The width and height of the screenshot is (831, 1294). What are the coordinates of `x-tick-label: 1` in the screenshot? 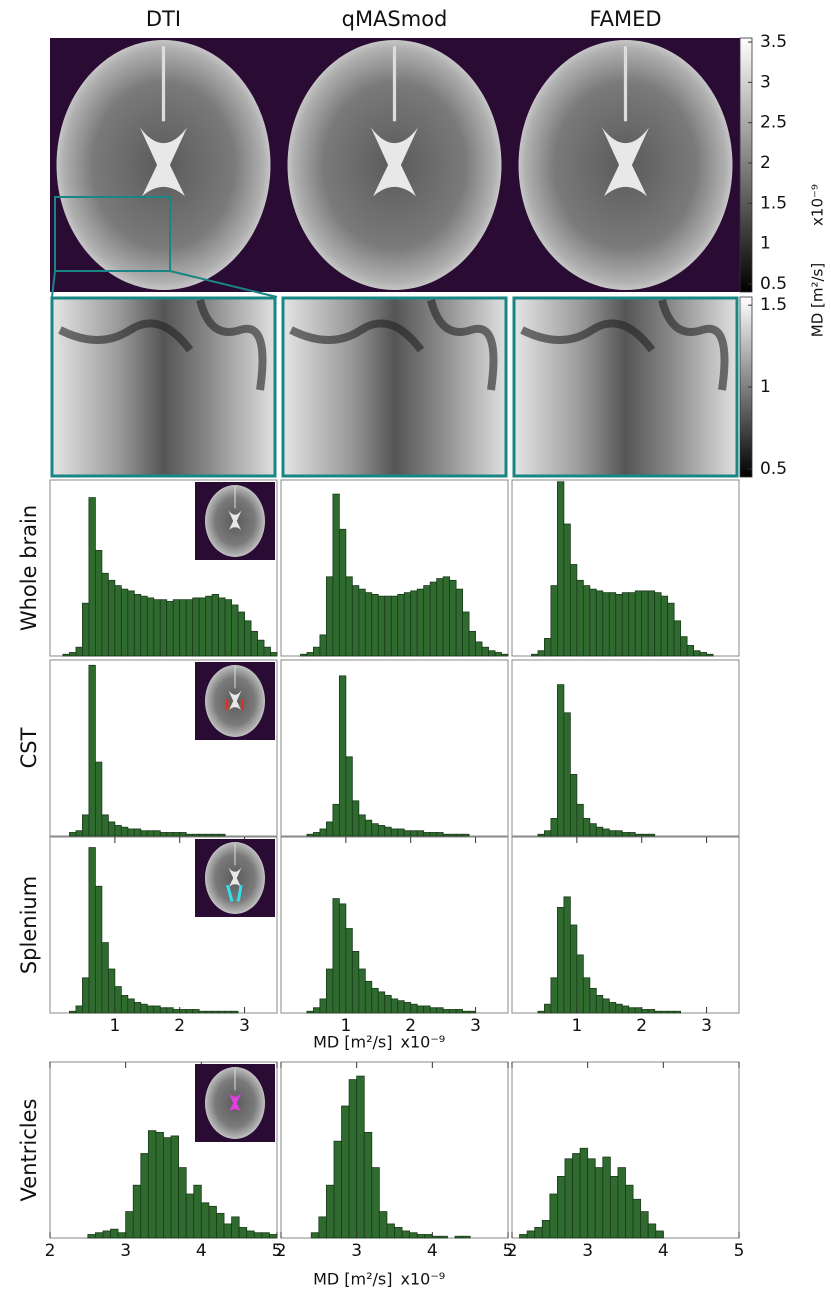 It's located at (114, 1026).